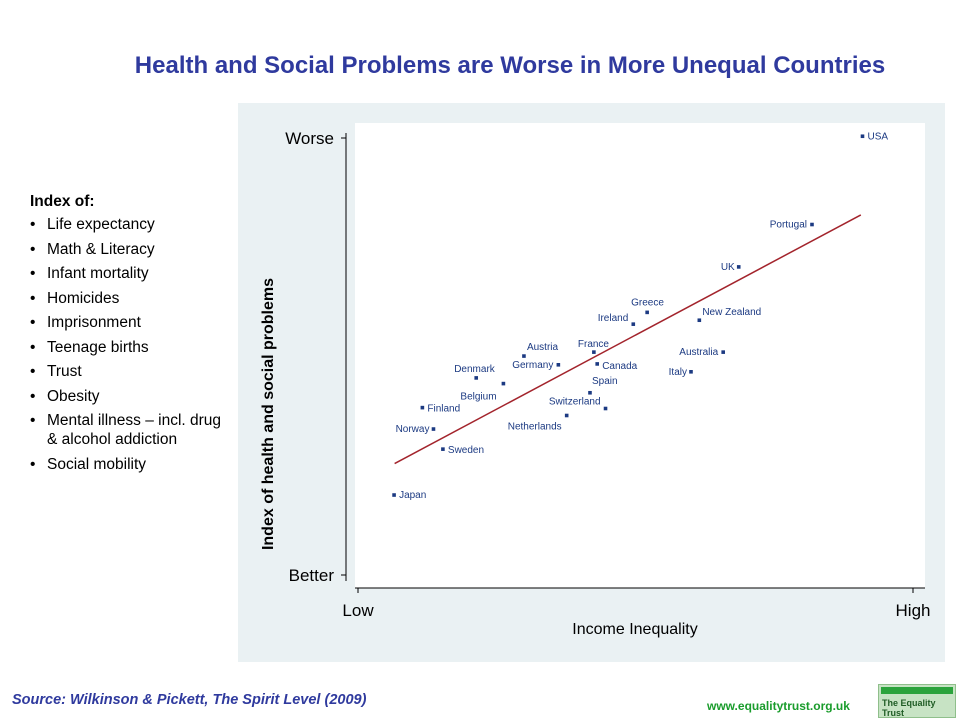 The image size is (960, 720). Describe the element at coordinates (605, 408) in the screenshot. I see `point-switzerland` at that location.